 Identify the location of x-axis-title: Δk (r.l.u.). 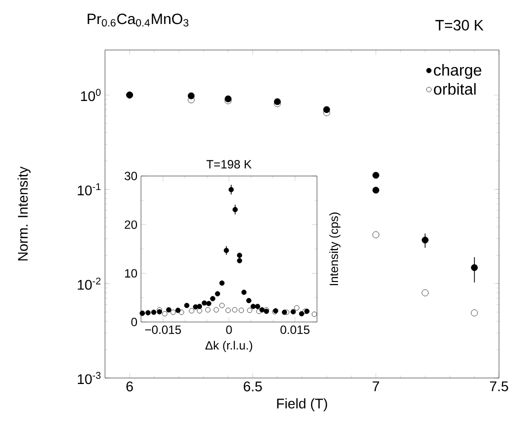
(228, 346).